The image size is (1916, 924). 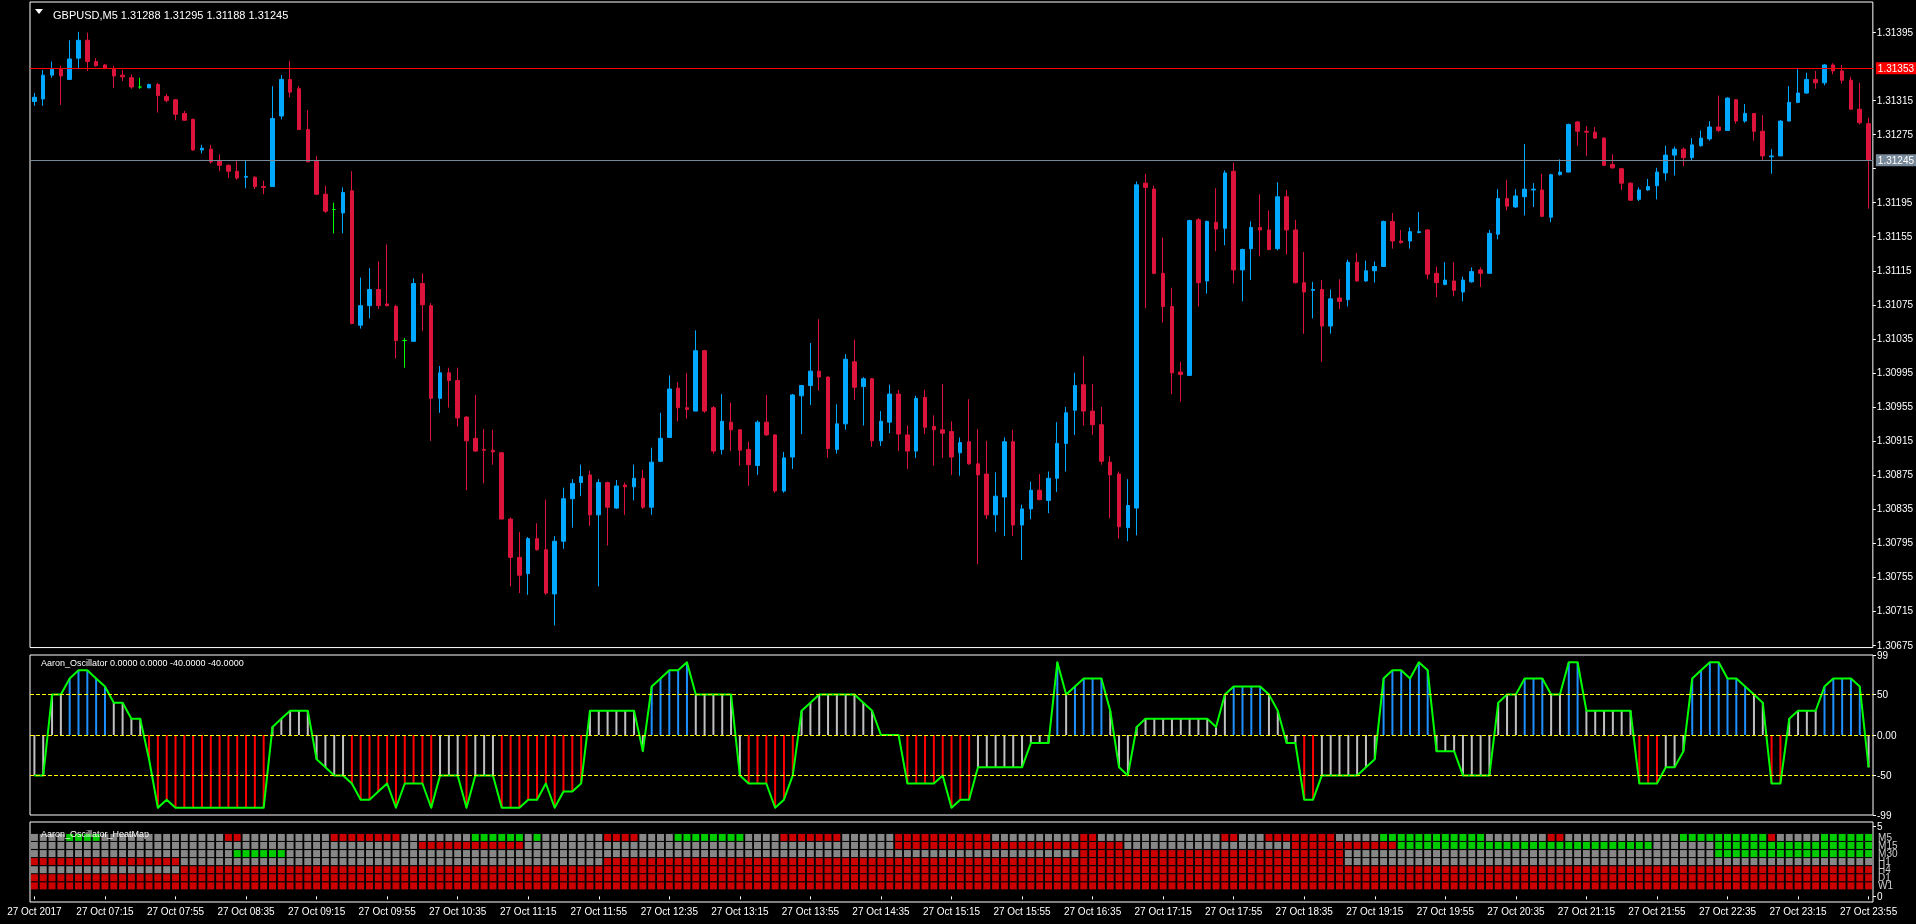 I want to click on x-tick-label: 27 Oct 2017, so click(x=35, y=911).